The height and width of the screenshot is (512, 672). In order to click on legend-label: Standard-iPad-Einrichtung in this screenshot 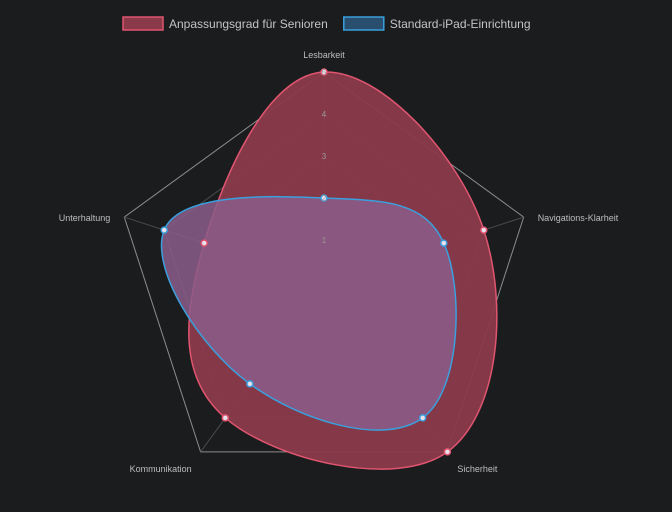, I will do `click(460, 24)`.